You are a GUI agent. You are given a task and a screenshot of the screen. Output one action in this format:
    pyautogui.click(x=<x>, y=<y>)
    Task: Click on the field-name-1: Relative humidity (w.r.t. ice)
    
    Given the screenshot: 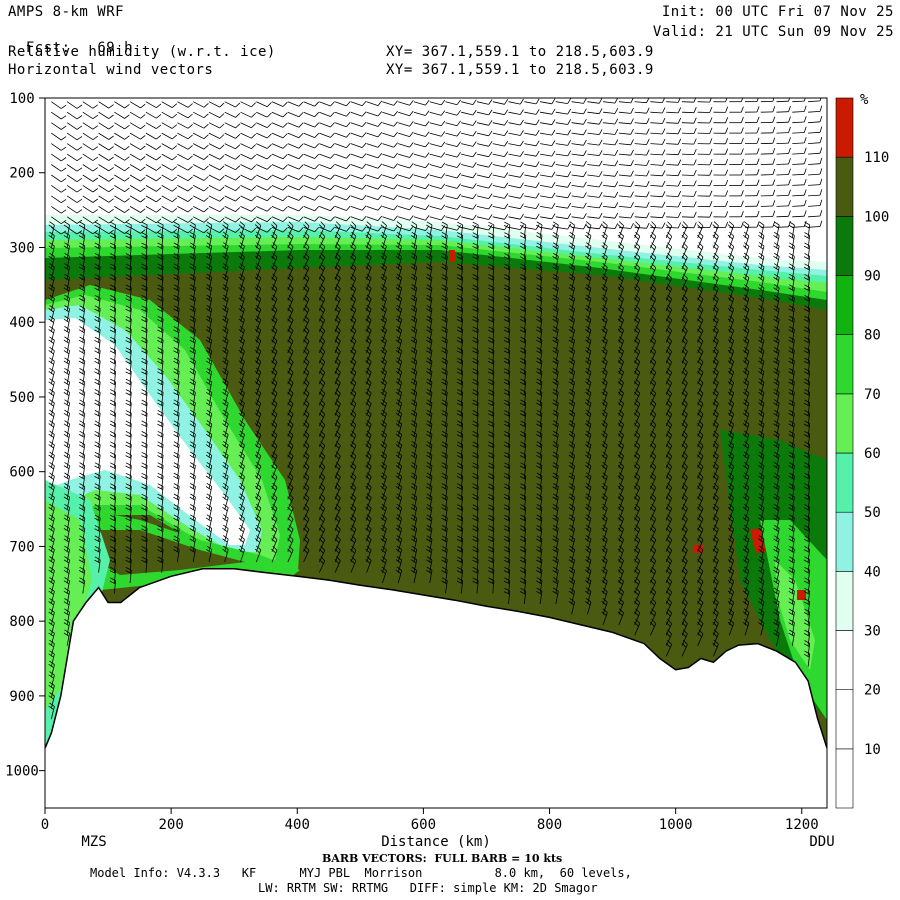 What is the action you would take?
    pyautogui.click(x=142, y=52)
    